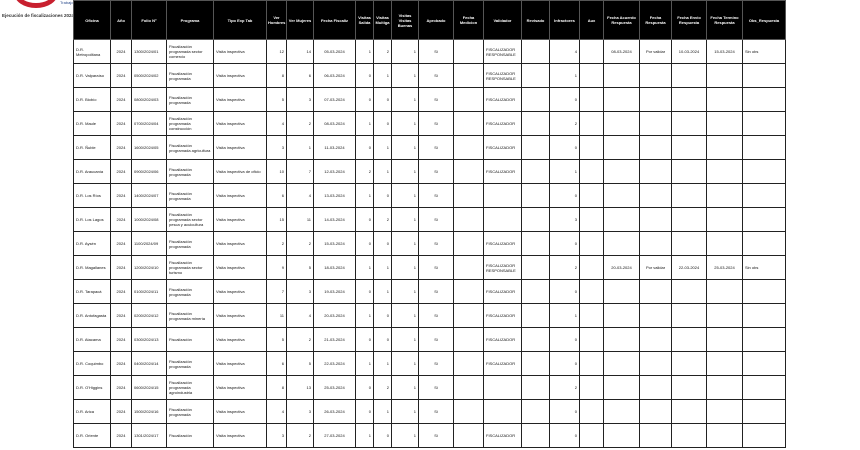 The height and width of the screenshot is (450, 860). What do you see at coordinates (502, 20) in the screenshot?
I see `column-header: Validador` at bounding box center [502, 20].